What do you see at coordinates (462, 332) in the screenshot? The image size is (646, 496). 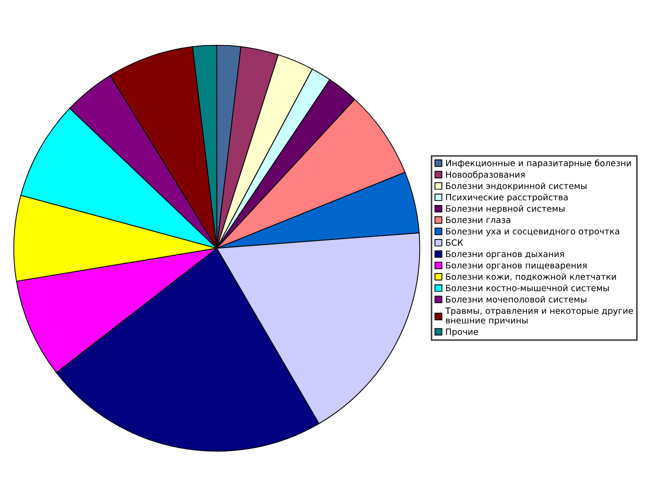 I see `legend-label: Прочие` at bounding box center [462, 332].